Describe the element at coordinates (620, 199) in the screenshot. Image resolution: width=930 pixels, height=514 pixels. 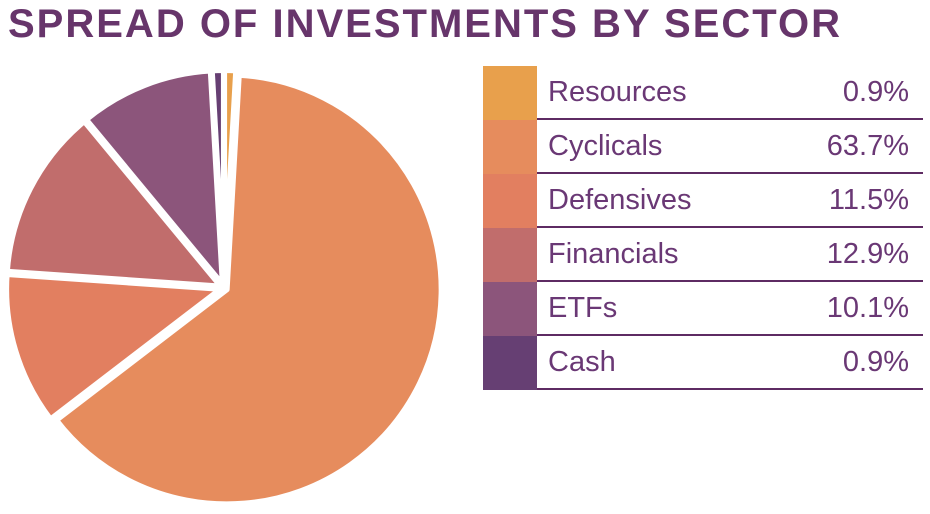
I see `legend-label-defensives: Defensives` at that location.